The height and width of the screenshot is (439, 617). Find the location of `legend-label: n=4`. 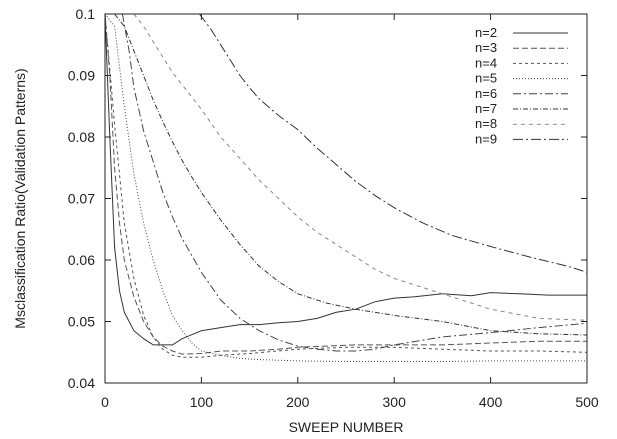

legend-label: n=4 is located at coordinates (486, 62).